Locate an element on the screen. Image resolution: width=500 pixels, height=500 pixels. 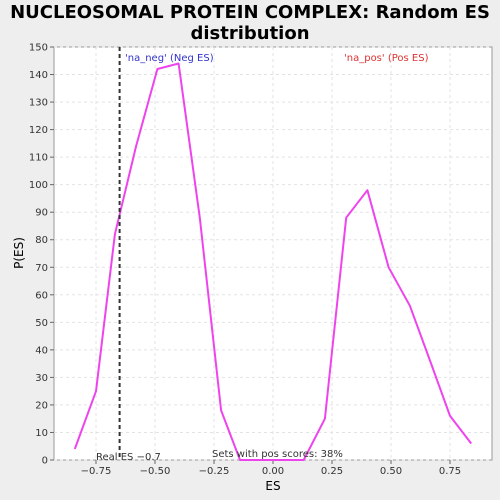
y-tick-label: 120 is located at coordinates (38, 130).